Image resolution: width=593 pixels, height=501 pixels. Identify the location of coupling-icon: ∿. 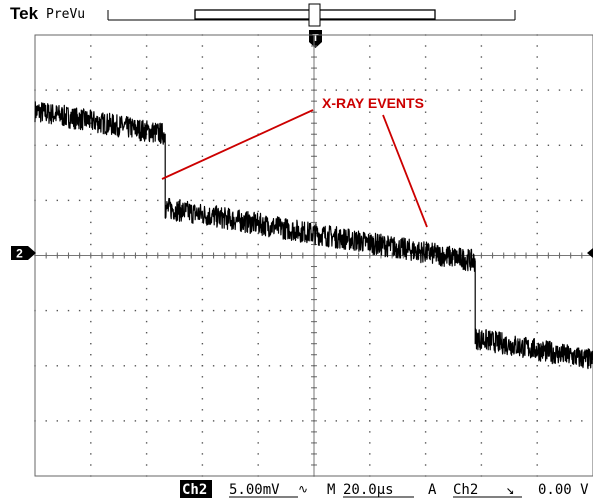
(303, 489).